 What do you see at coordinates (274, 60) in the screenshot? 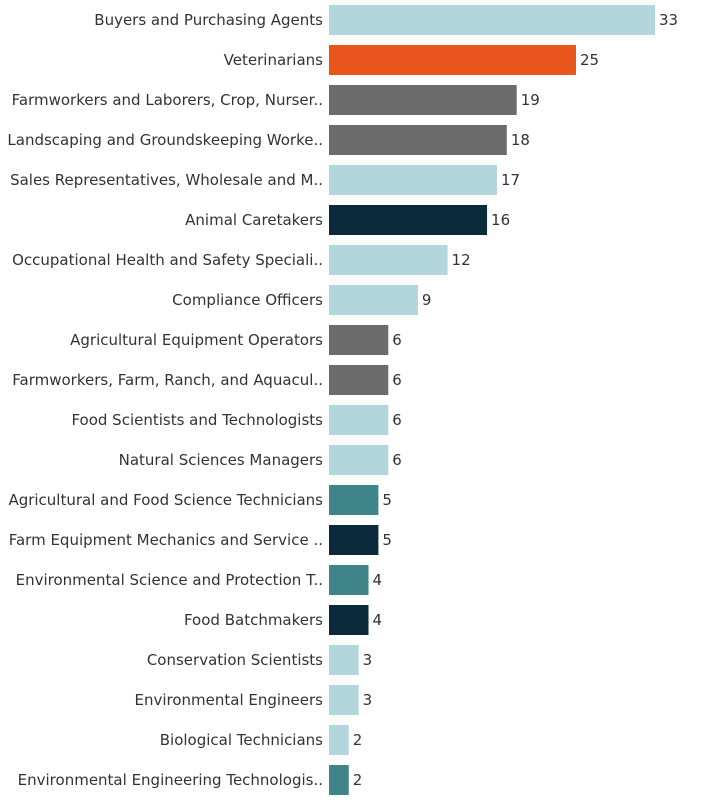
I see `category-label: Veterinarians` at bounding box center [274, 60].